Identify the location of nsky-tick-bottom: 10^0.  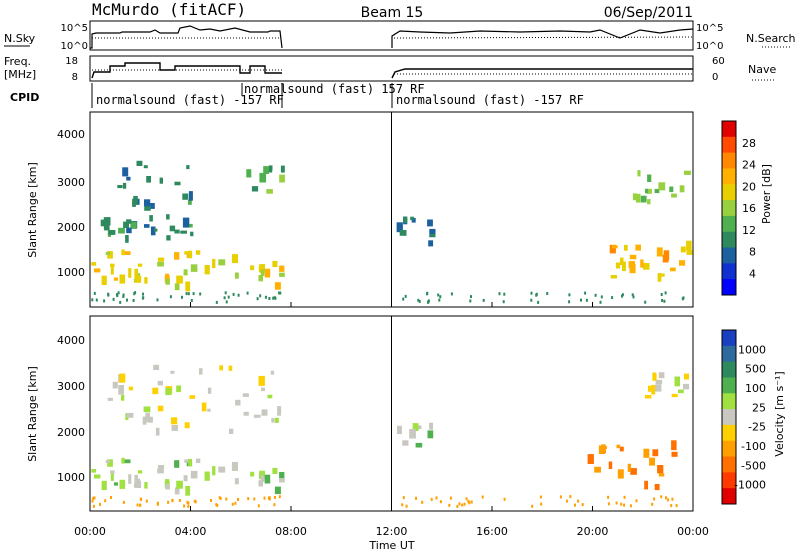
(74, 46).